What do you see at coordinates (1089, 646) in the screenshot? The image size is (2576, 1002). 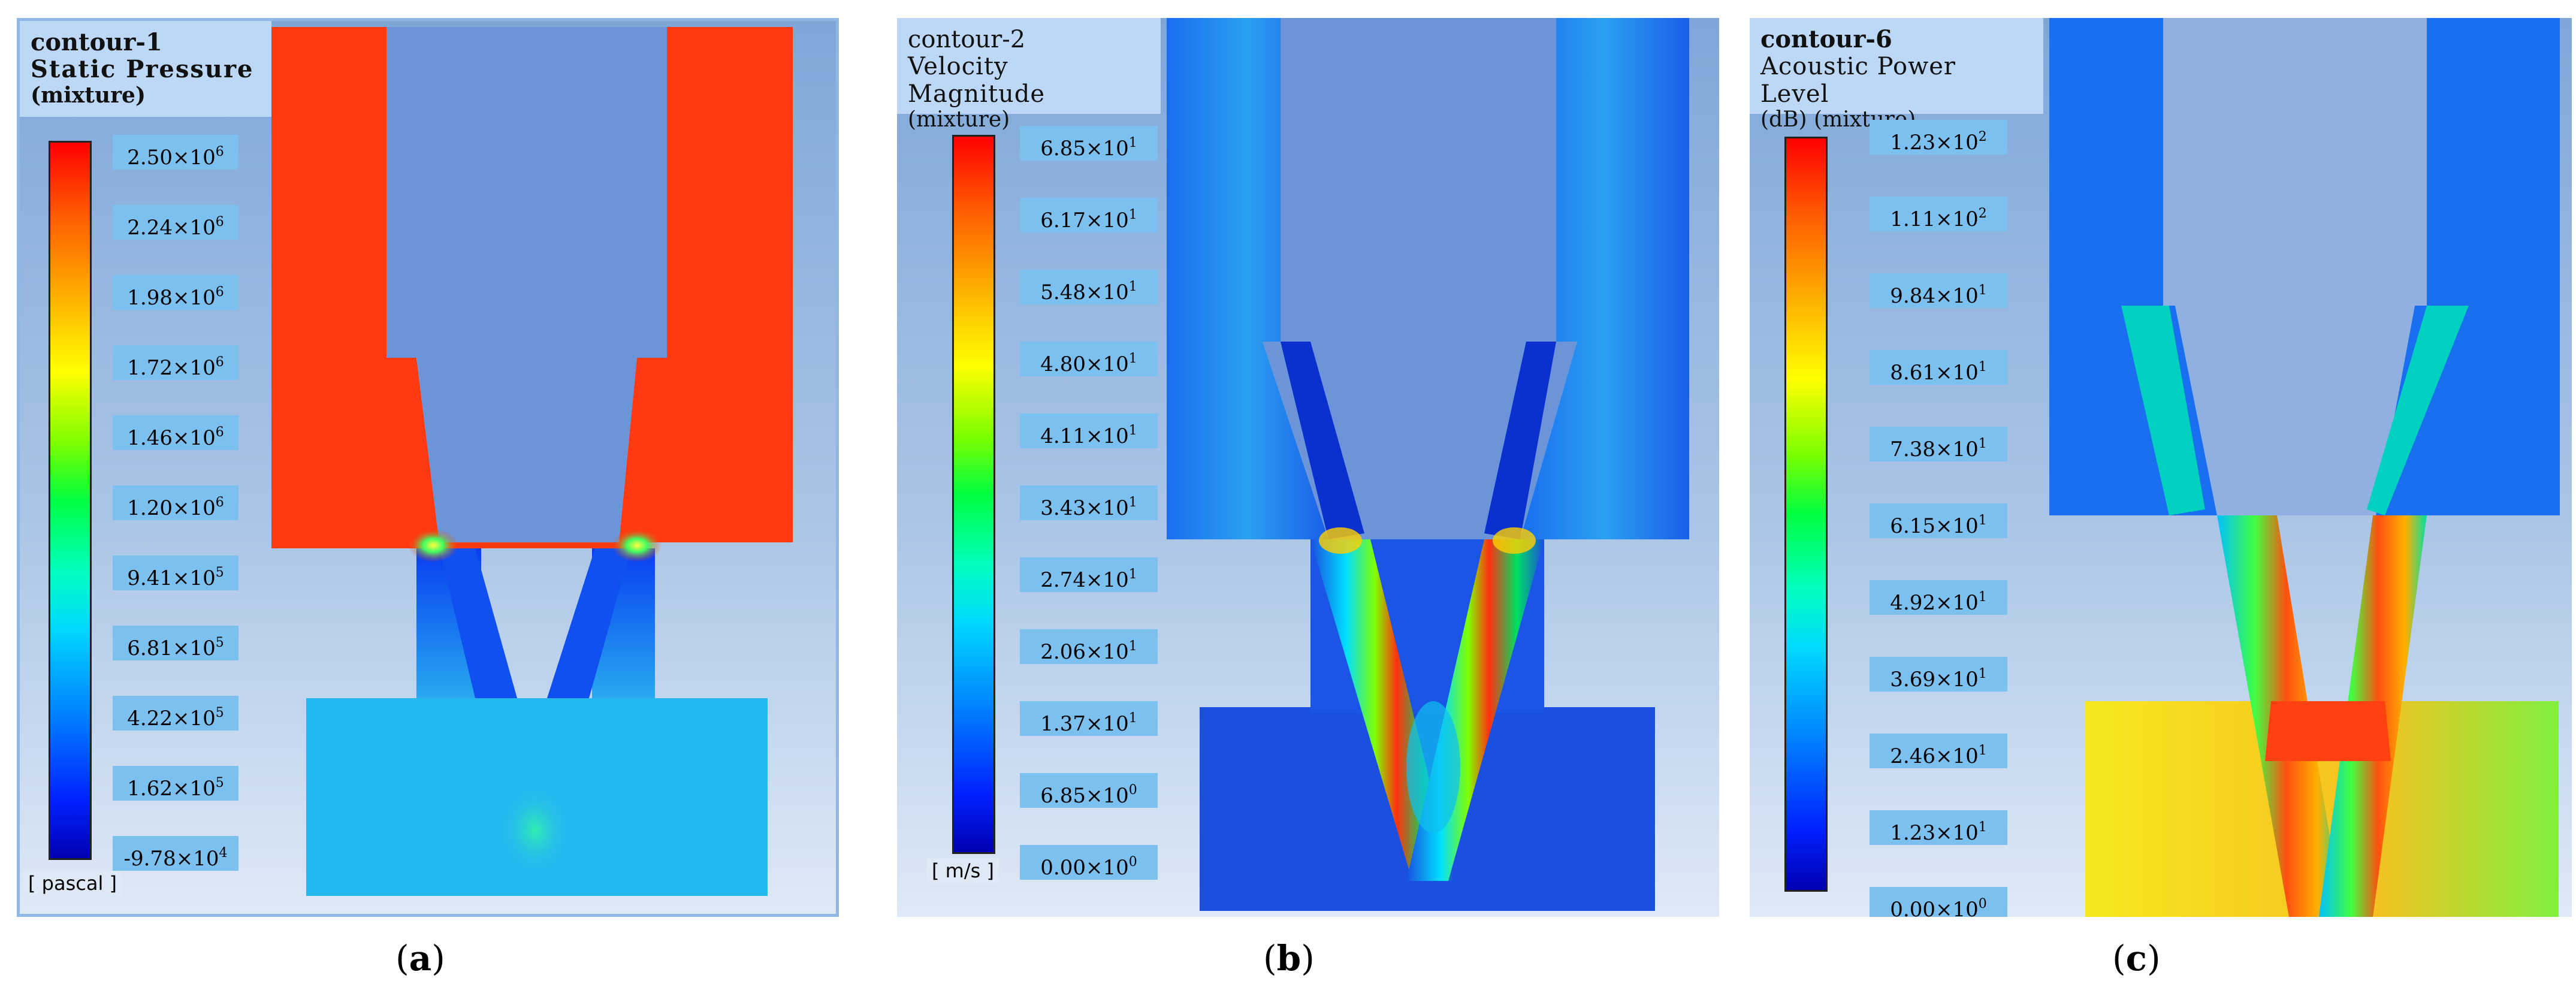 I see `colorbar-tick-label: 2.06×101` at bounding box center [1089, 646].